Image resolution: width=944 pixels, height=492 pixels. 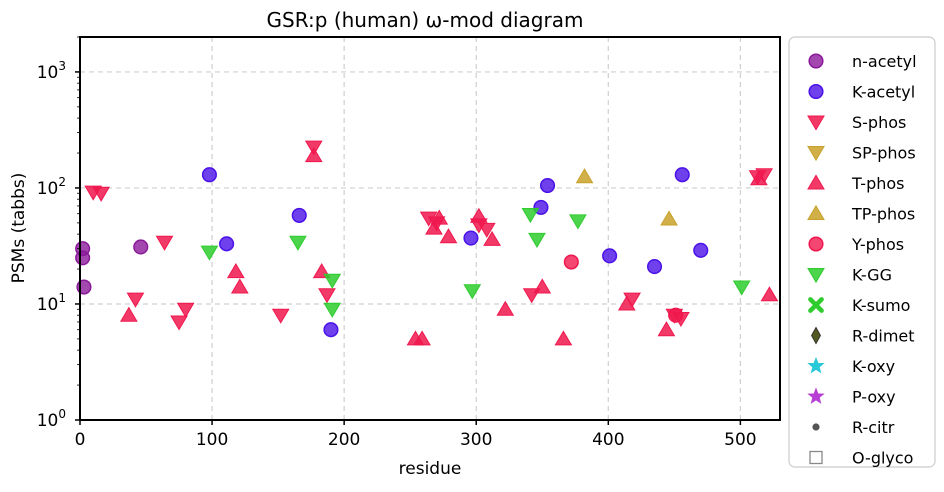 I want to click on legend-item: K-oxy, so click(x=851, y=366).